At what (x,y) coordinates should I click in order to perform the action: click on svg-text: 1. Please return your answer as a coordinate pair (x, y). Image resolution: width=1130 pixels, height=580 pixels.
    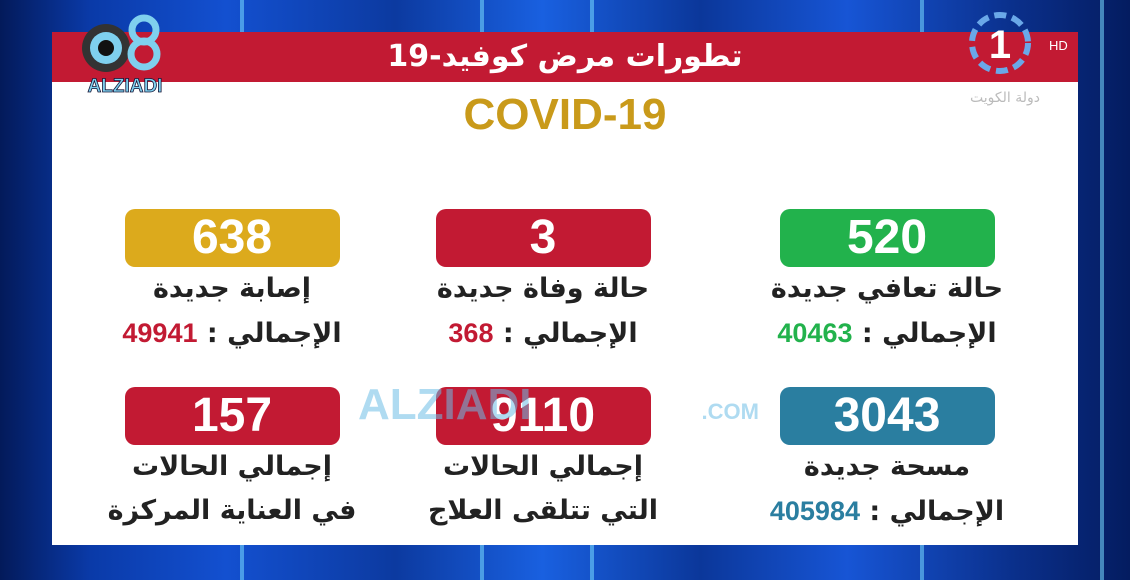
    Looking at the image, I should click on (1000, 45).